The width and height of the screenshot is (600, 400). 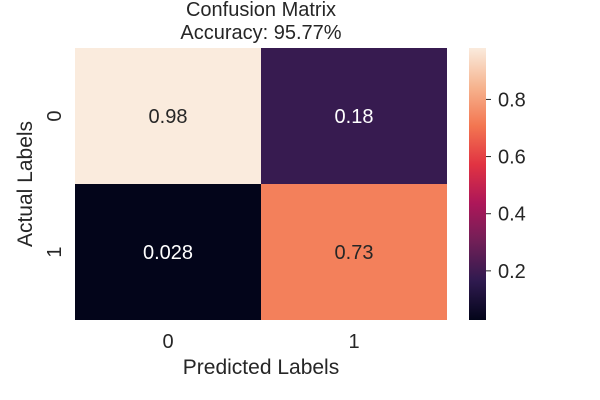 I want to click on y-tick-label: 0, so click(x=55, y=115).